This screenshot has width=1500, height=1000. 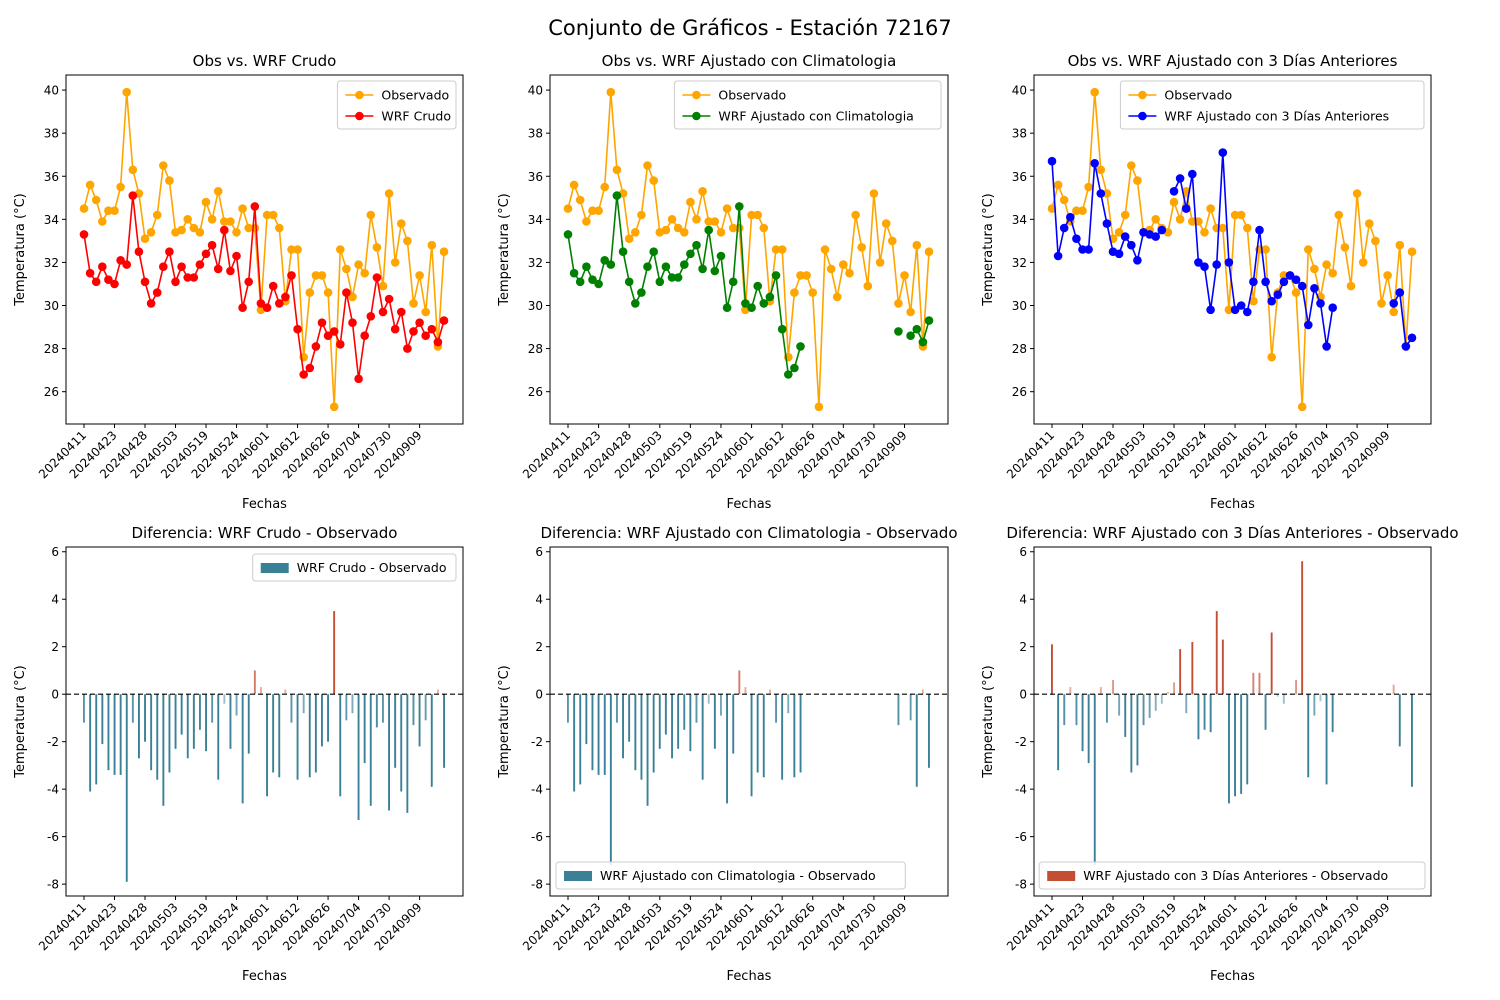 I want to click on legend: Observado WRF Crudo, so click(x=396, y=105).